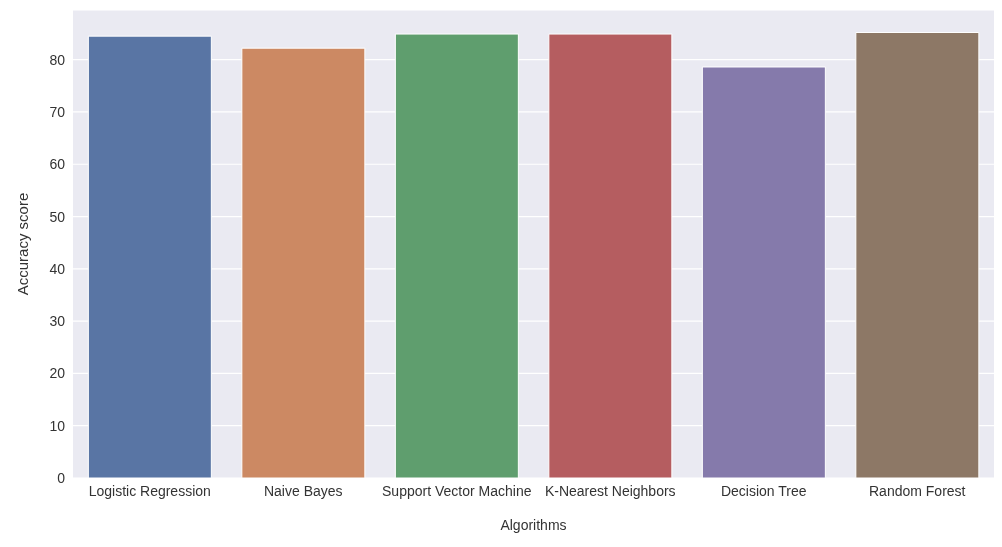  I want to click on x-tick-label: Decision Tree, so click(763, 490).